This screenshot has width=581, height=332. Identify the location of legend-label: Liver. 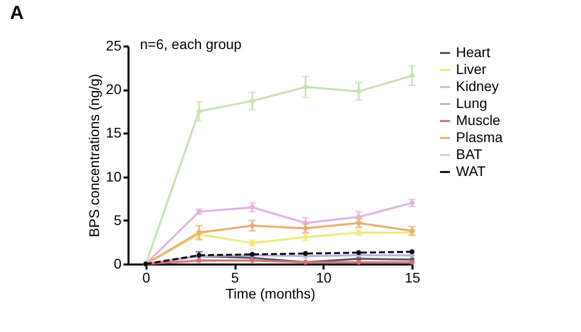
(471, 69).